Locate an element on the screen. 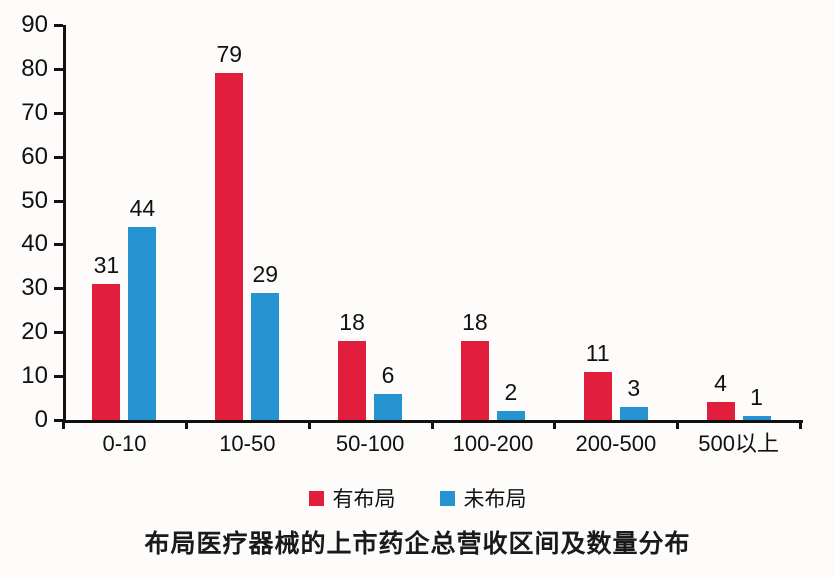 The width and height of the screenshot is (835, 578). value-label: 31 is located at coordinates (106, 264).